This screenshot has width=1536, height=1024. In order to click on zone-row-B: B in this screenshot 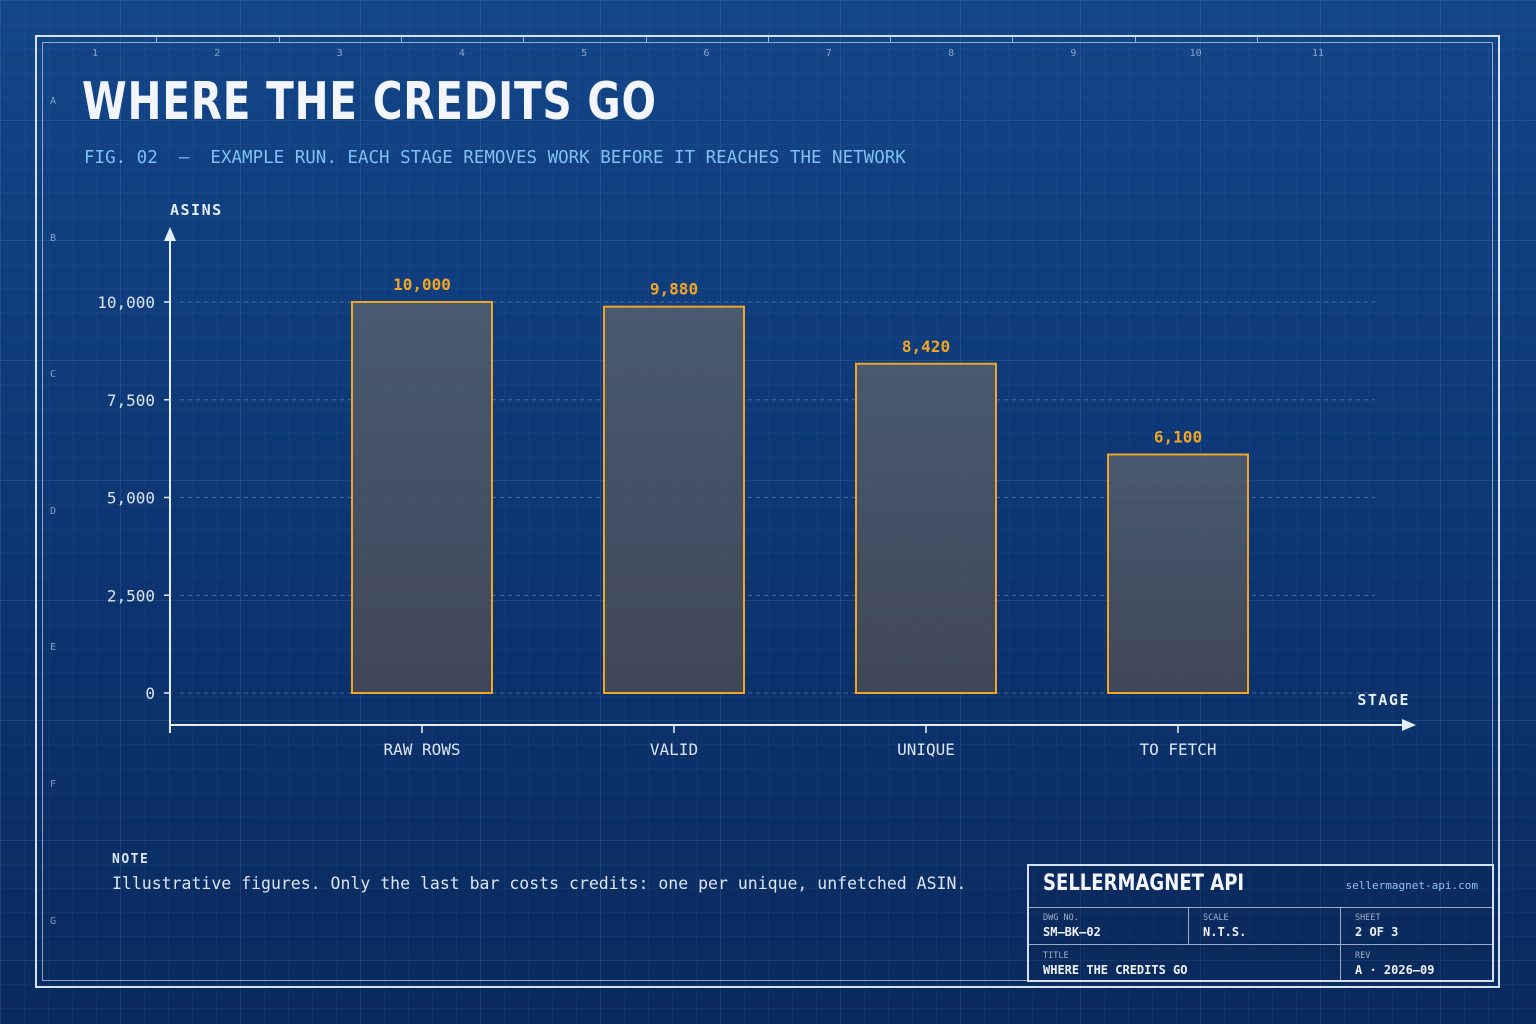, I will do `click(53, 238)`.